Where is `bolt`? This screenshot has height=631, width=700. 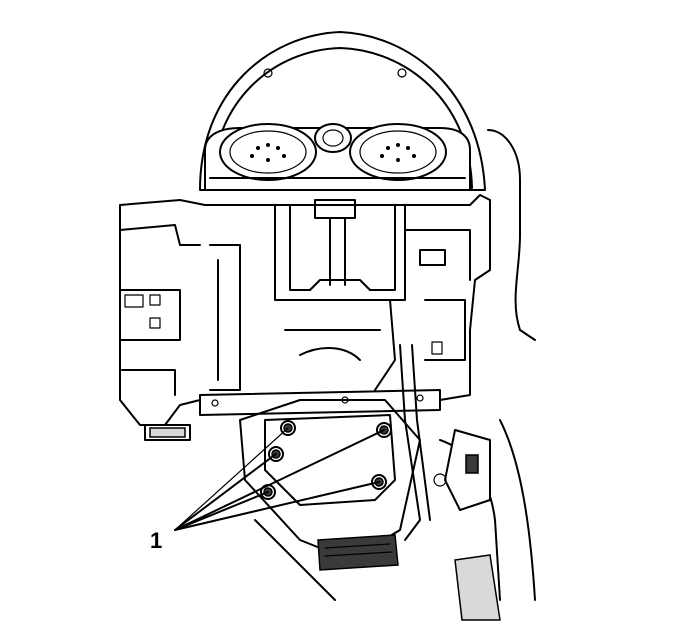 bolt is located at coordinates (384, 430).